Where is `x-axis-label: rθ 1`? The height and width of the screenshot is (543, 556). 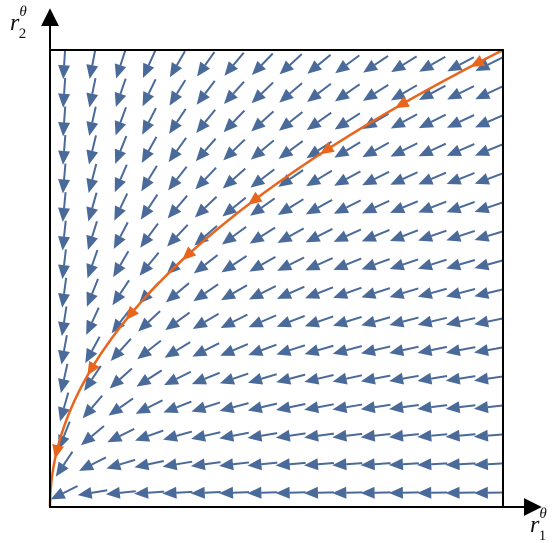
x-axis-label: rθ 1 is located at coordinates (538, 524).